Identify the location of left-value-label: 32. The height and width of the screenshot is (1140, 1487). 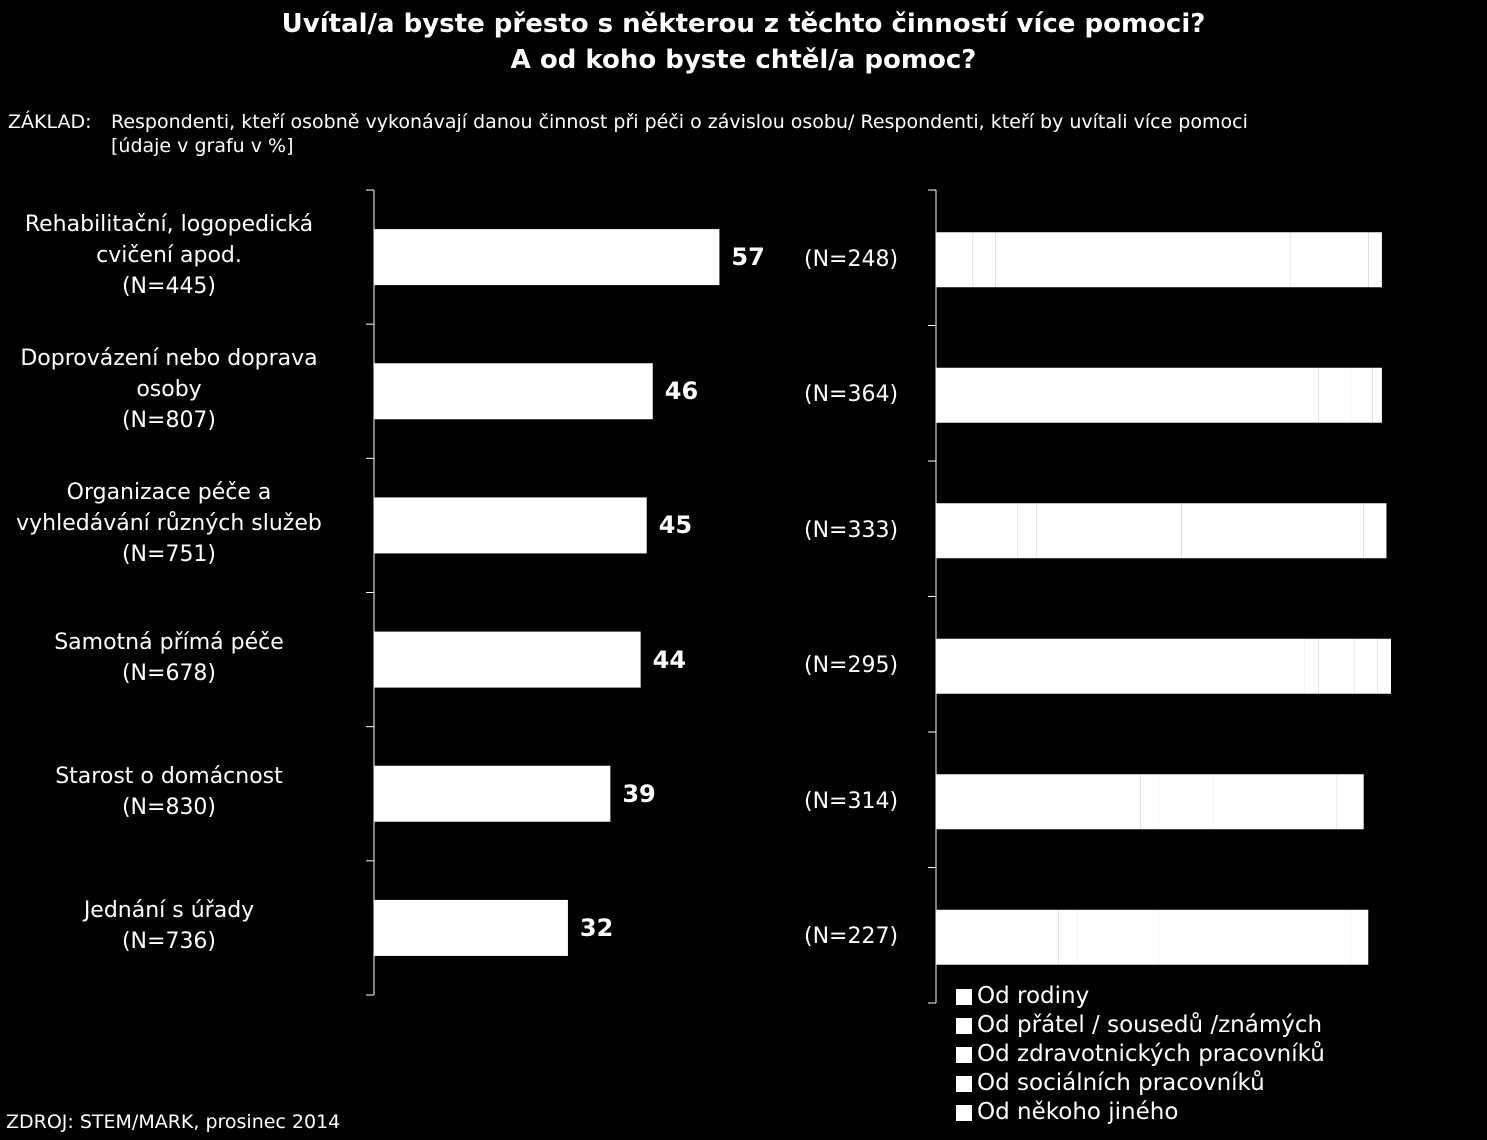
(596, 927).